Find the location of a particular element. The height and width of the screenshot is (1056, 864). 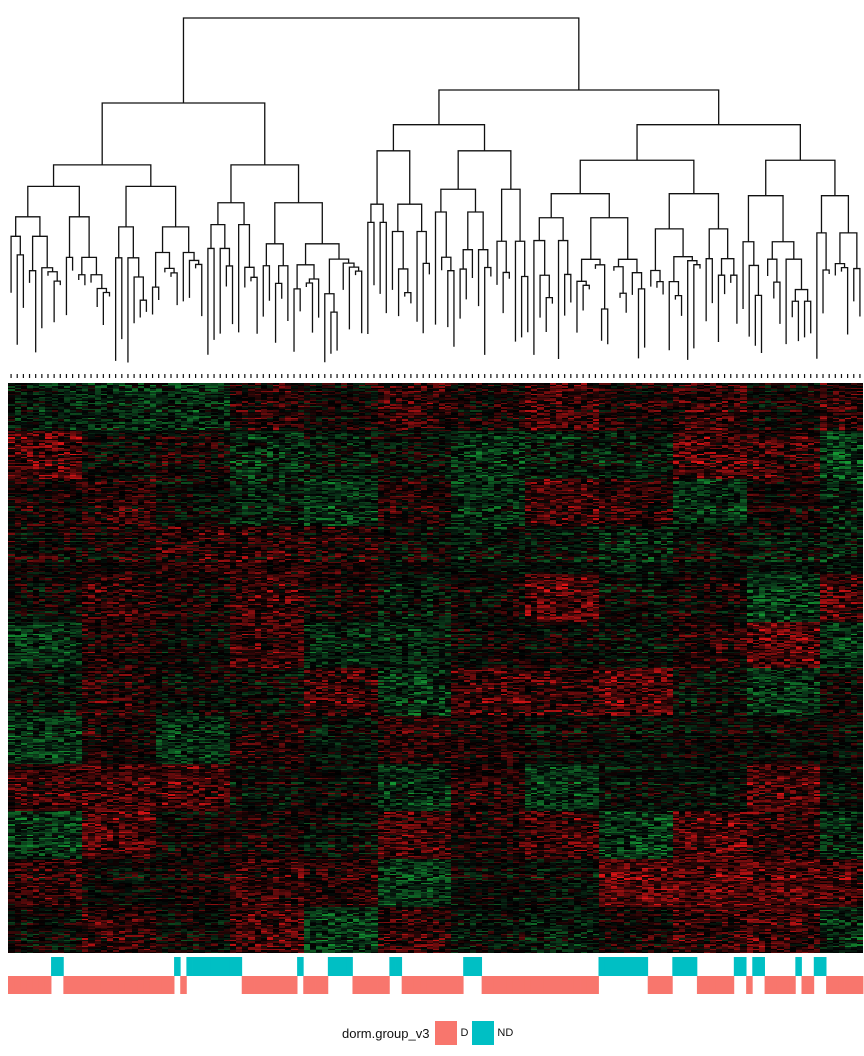

legend-label-nd: ND is located at coordinates (505, 1033).